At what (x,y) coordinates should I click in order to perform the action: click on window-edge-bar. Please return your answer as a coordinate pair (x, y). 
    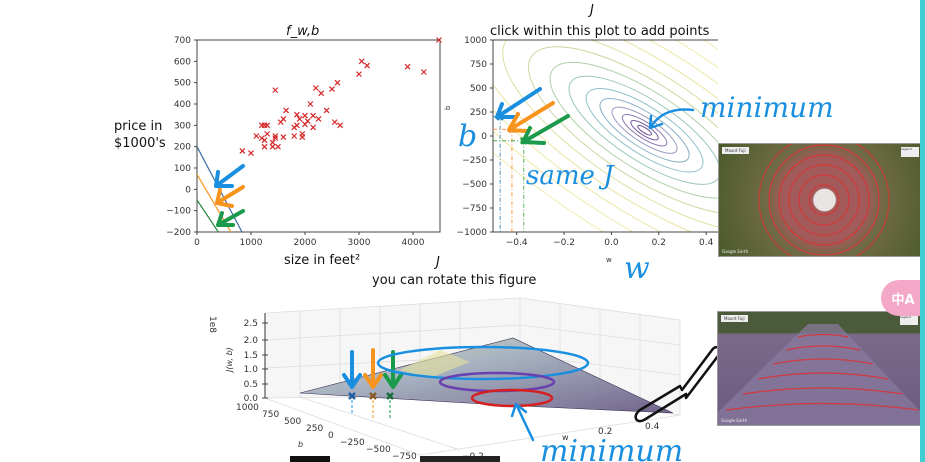
    Looking at the image, I should click on (922, 231).